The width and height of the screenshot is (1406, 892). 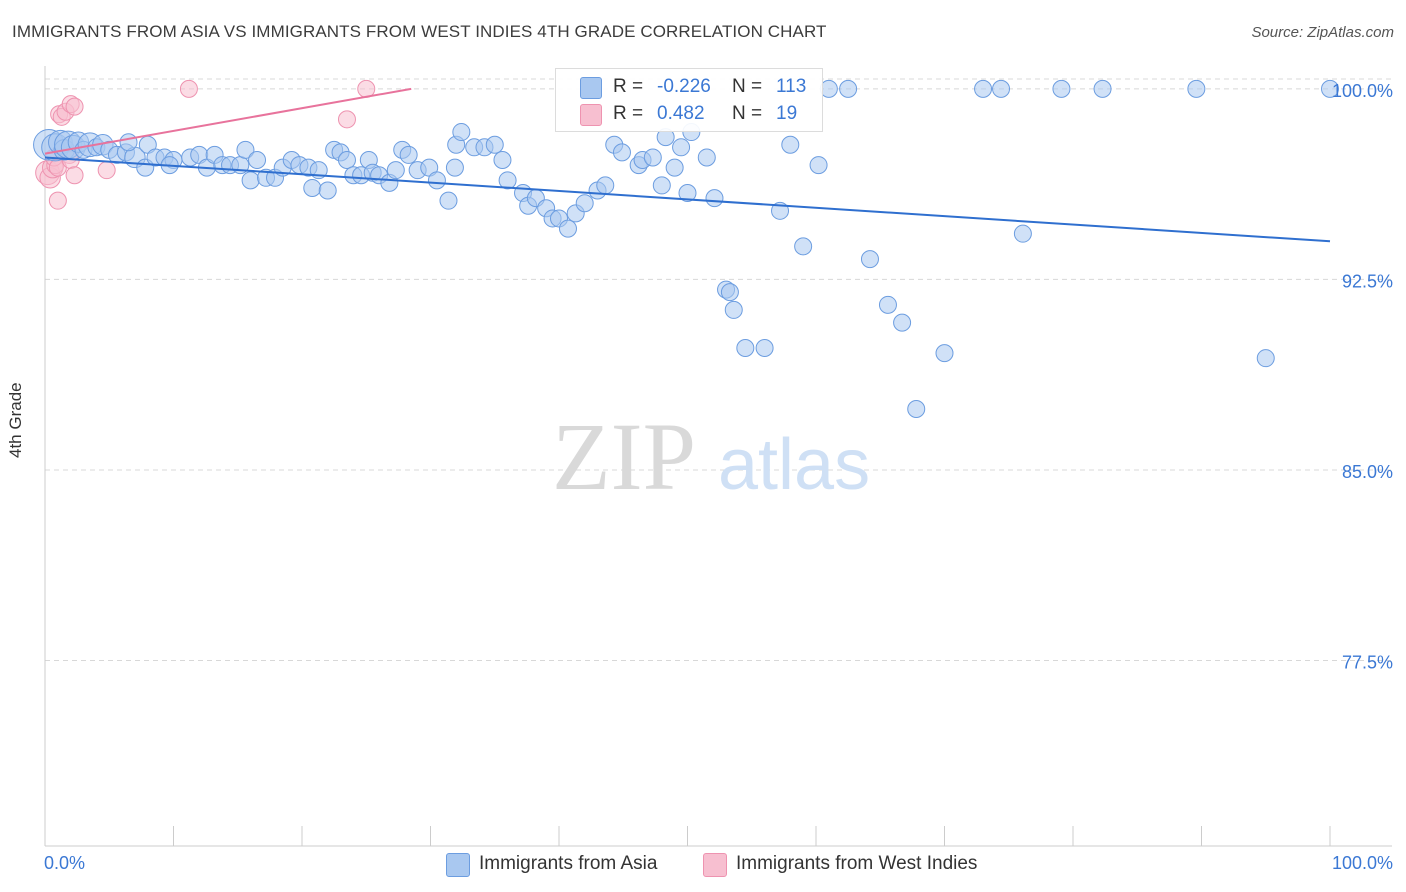 What do you see at coordinates (624, 456) in the screenshot?
I see `watermark-zip: ZIP` at bounding box center [624, 456].